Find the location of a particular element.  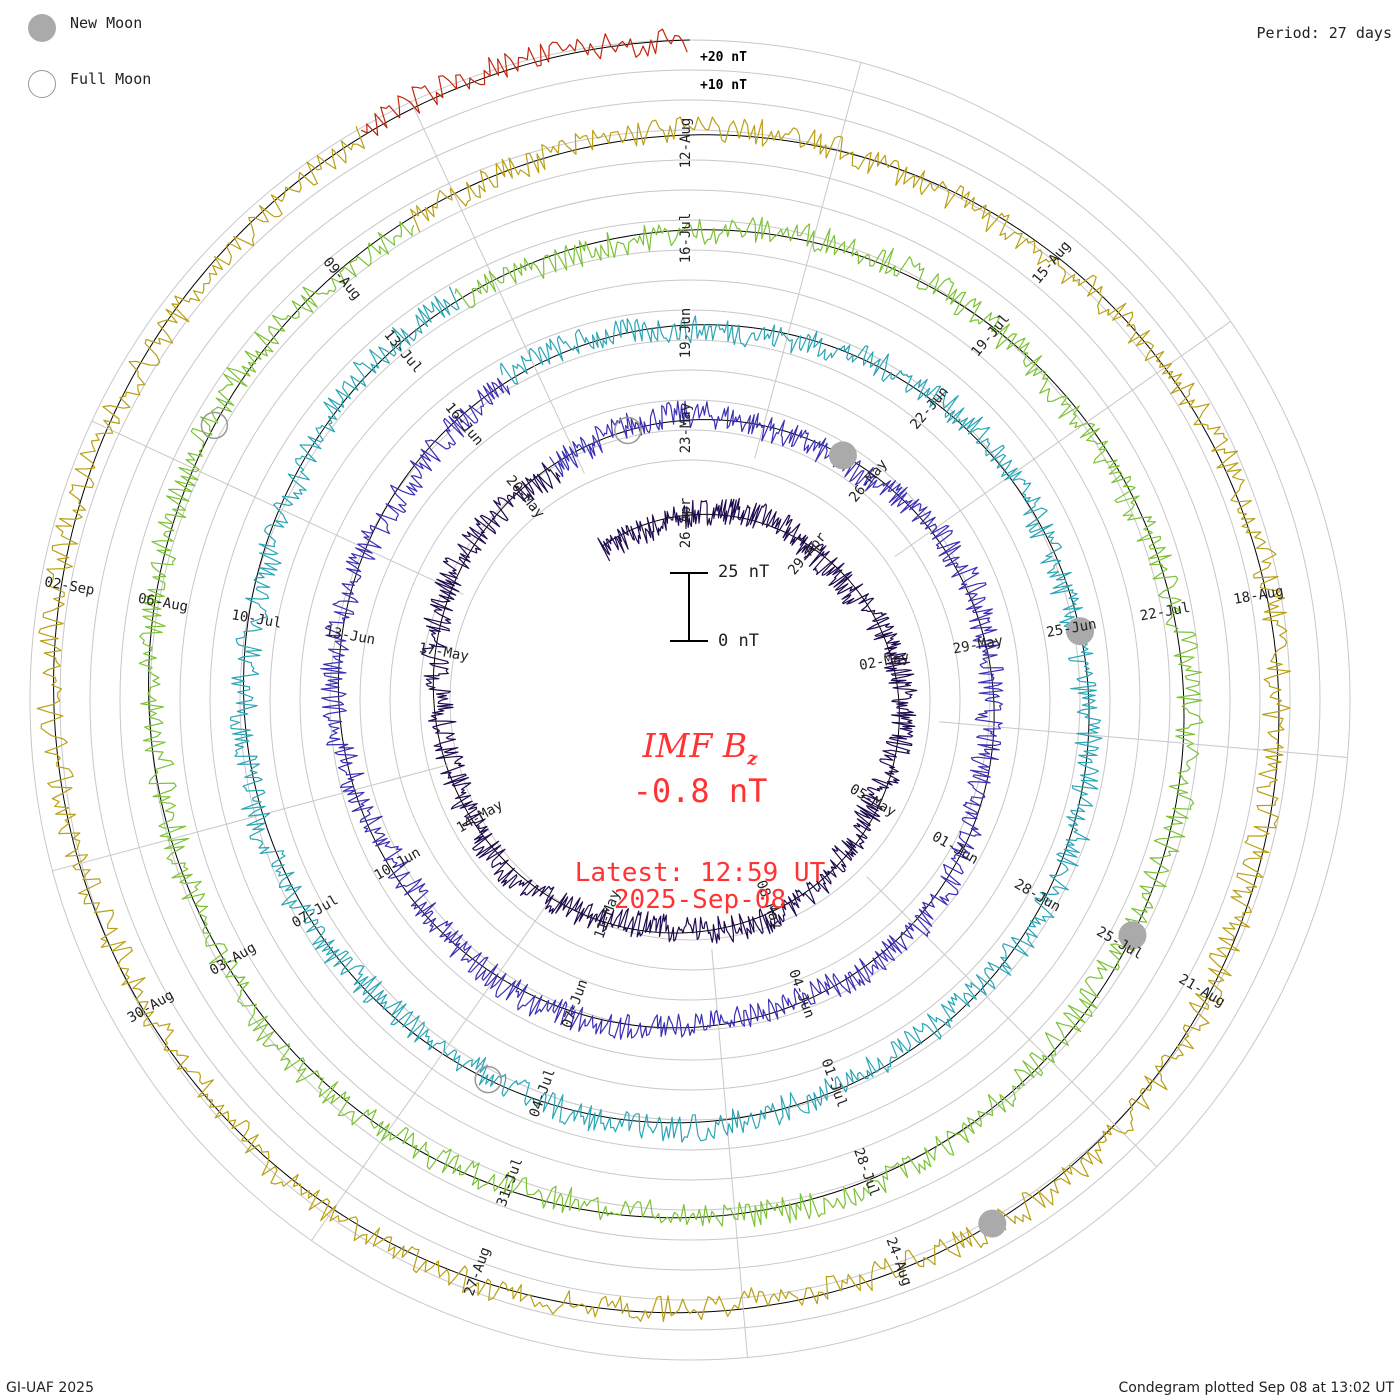

date-label: 07-Jun is located at coordinates (575, 1003).